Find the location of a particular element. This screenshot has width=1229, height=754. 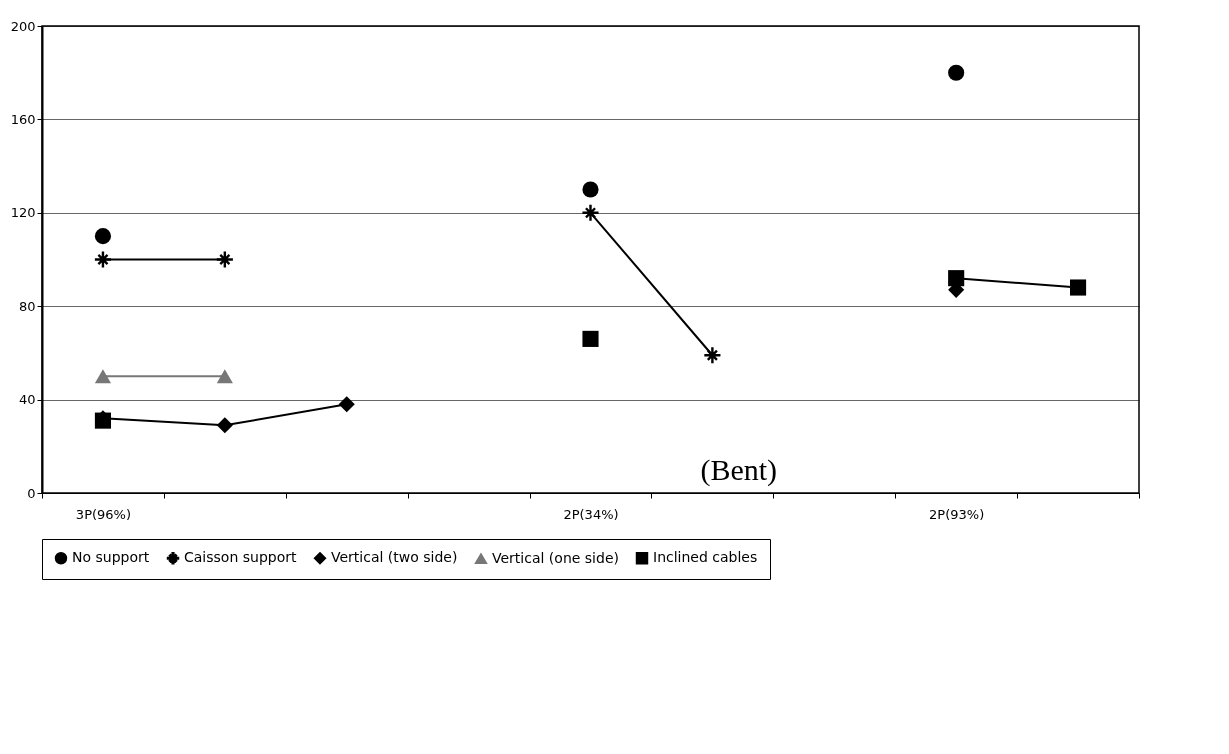

legend-label: Vertical (one side) is located at coordinates (555, 557).